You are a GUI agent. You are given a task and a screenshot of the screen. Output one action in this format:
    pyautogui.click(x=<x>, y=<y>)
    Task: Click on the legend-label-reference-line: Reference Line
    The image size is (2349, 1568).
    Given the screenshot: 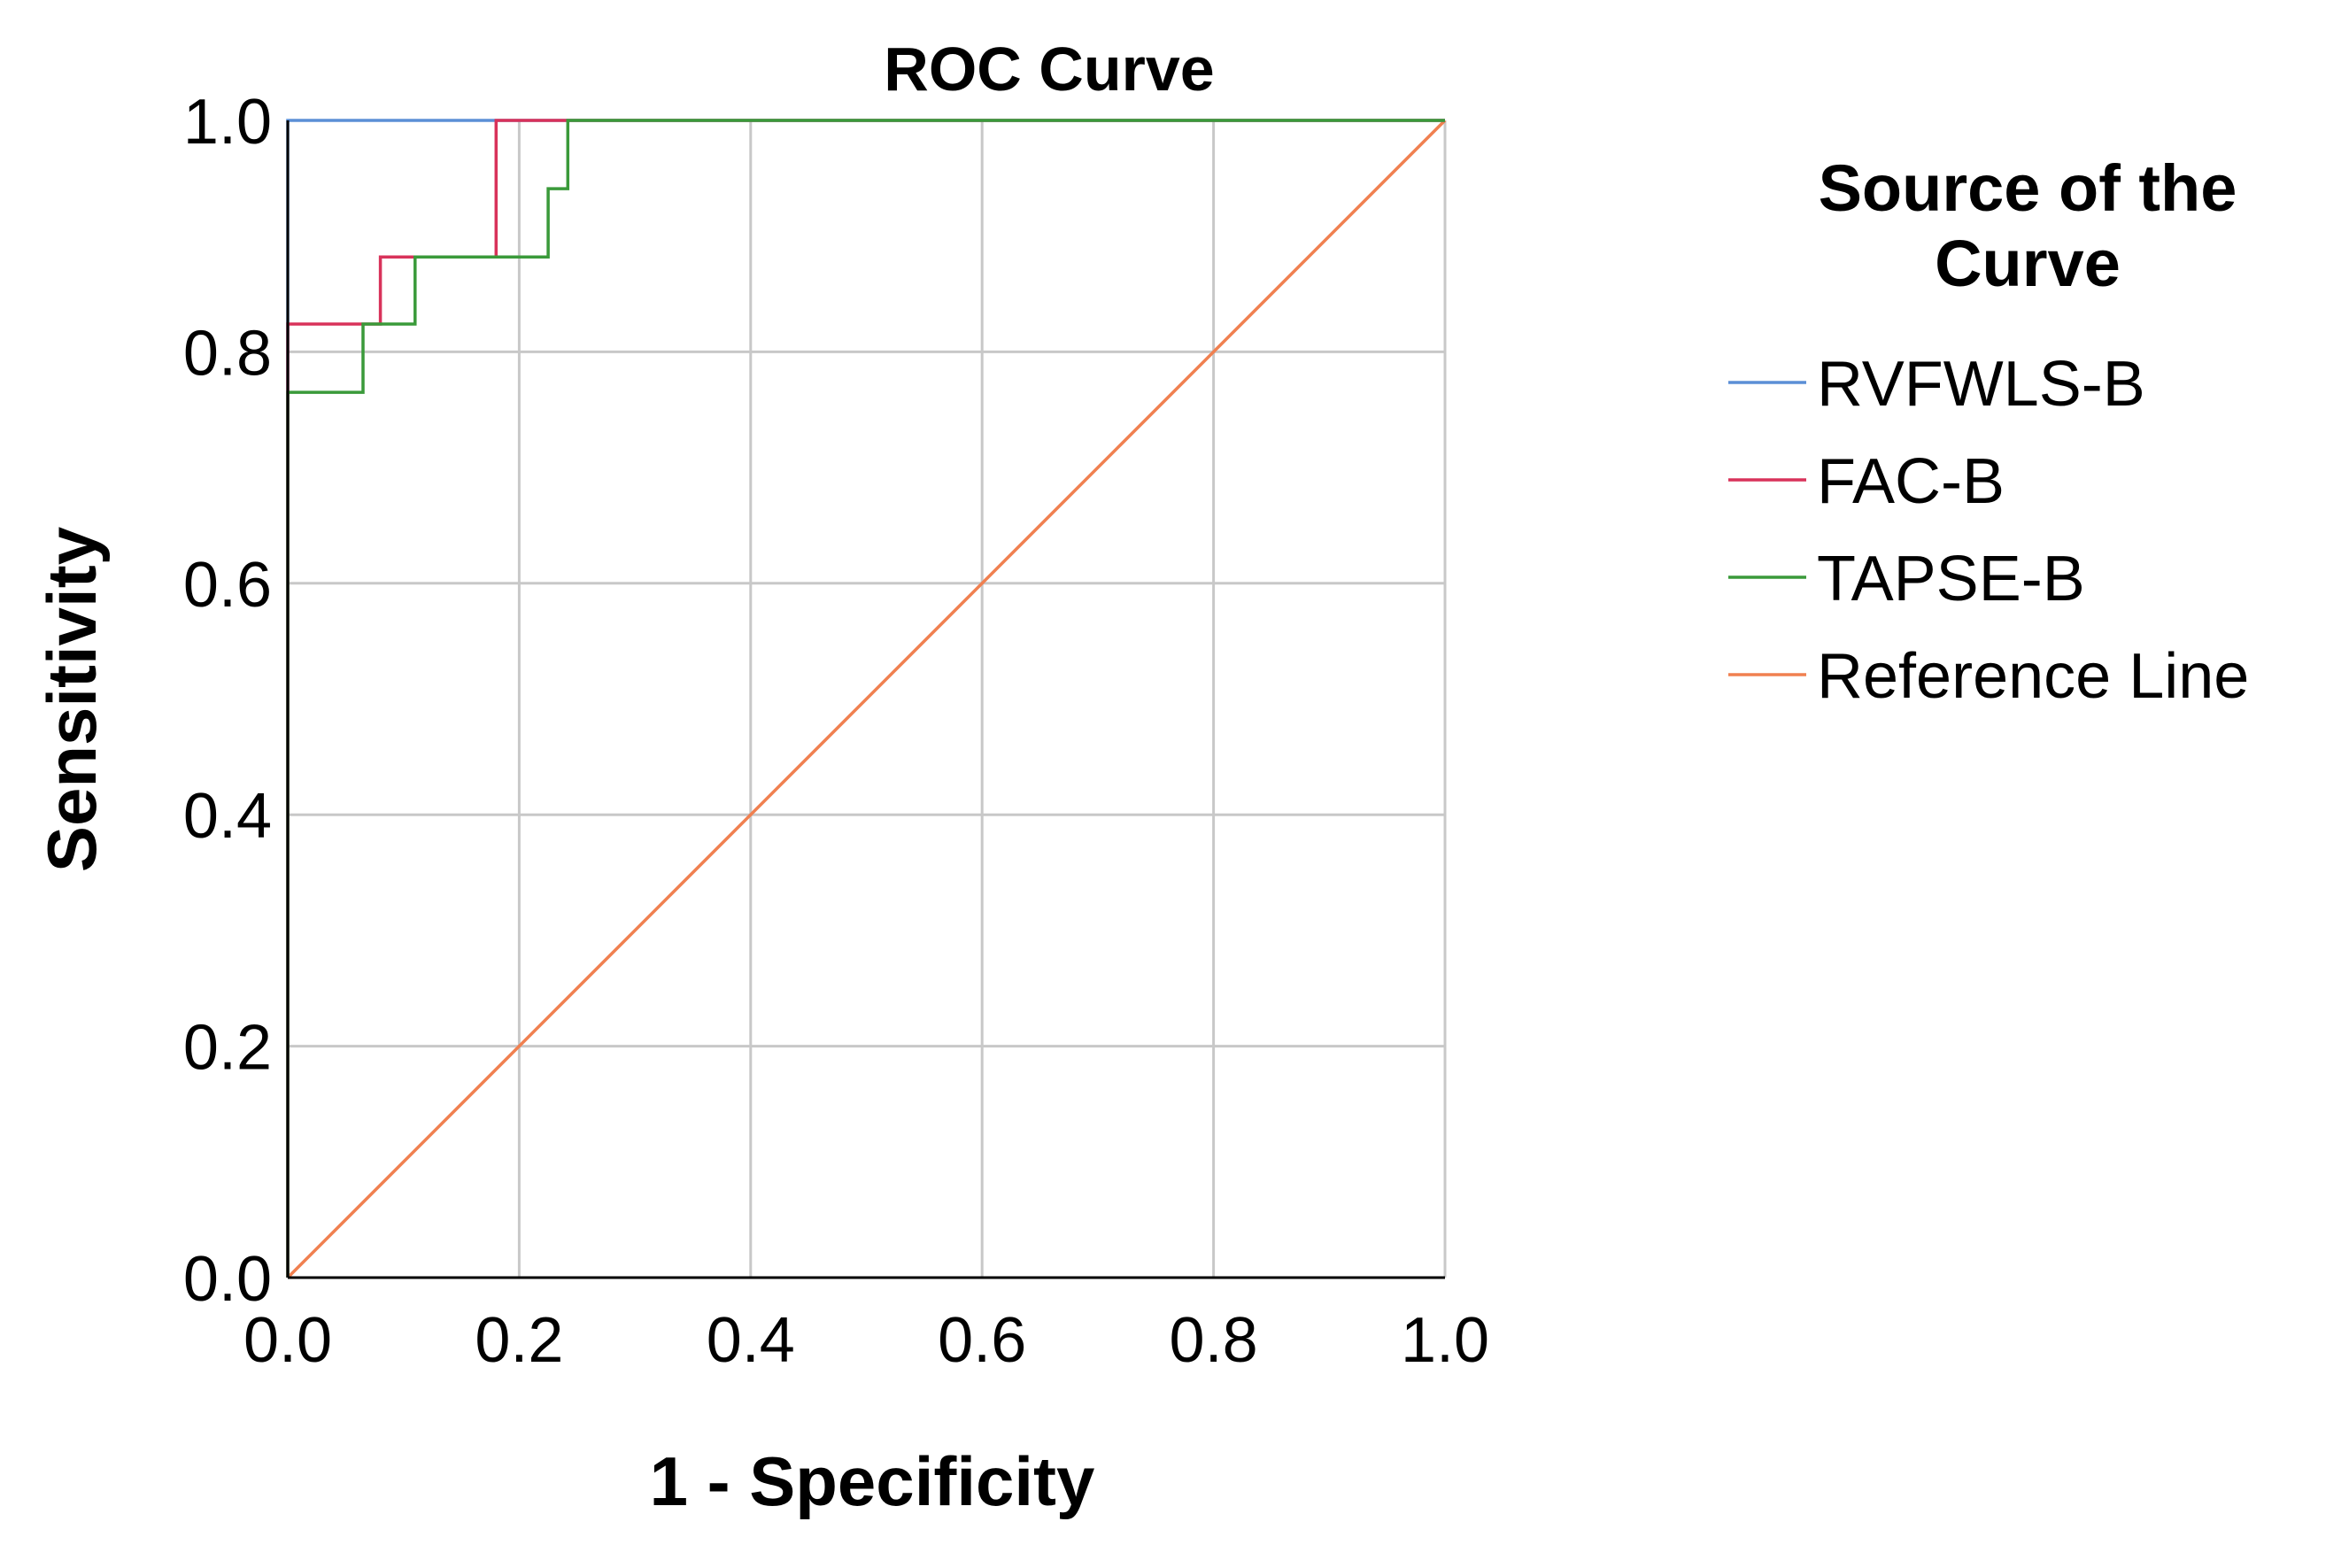 What is the action you would take?
    pyautogui.click(x=2033, y=676)
    